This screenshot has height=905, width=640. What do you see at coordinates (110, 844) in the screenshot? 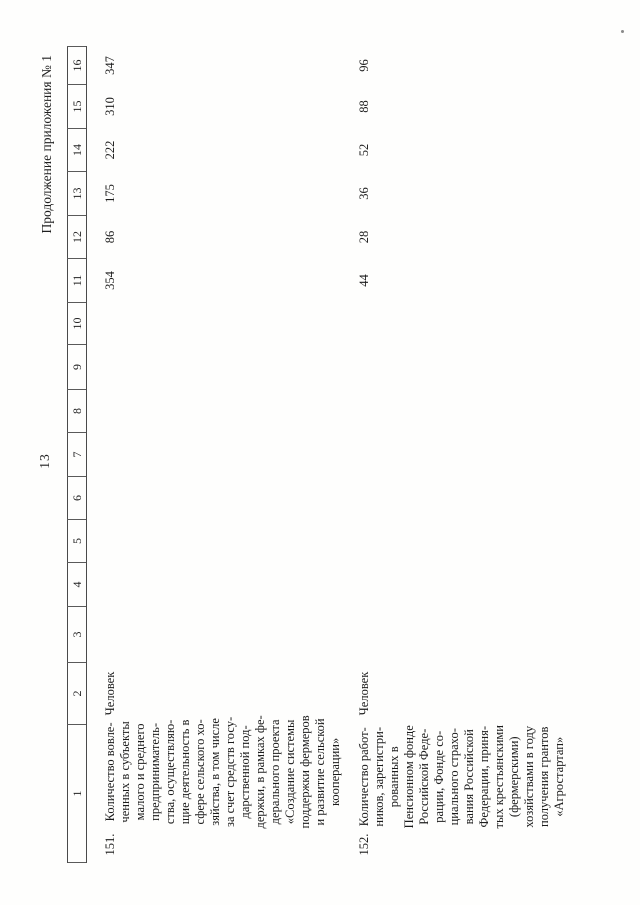
I see `row-151-number: 151.` at bounding box center [110, 844].